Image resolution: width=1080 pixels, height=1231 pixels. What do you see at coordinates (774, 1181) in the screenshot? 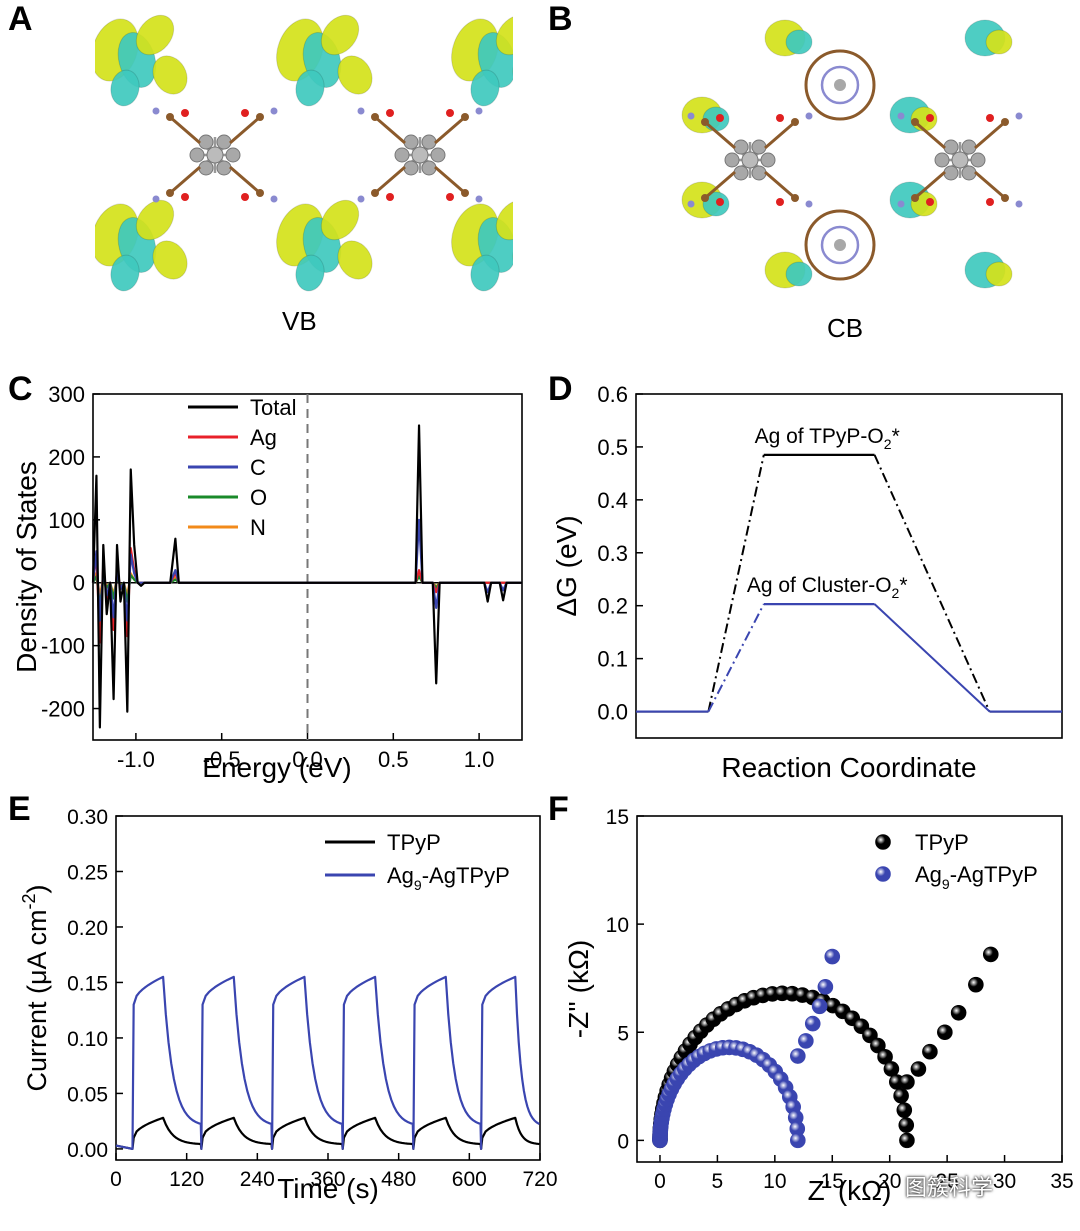
I see `x-tick-label: 10` at bounding box center [774, 1181].